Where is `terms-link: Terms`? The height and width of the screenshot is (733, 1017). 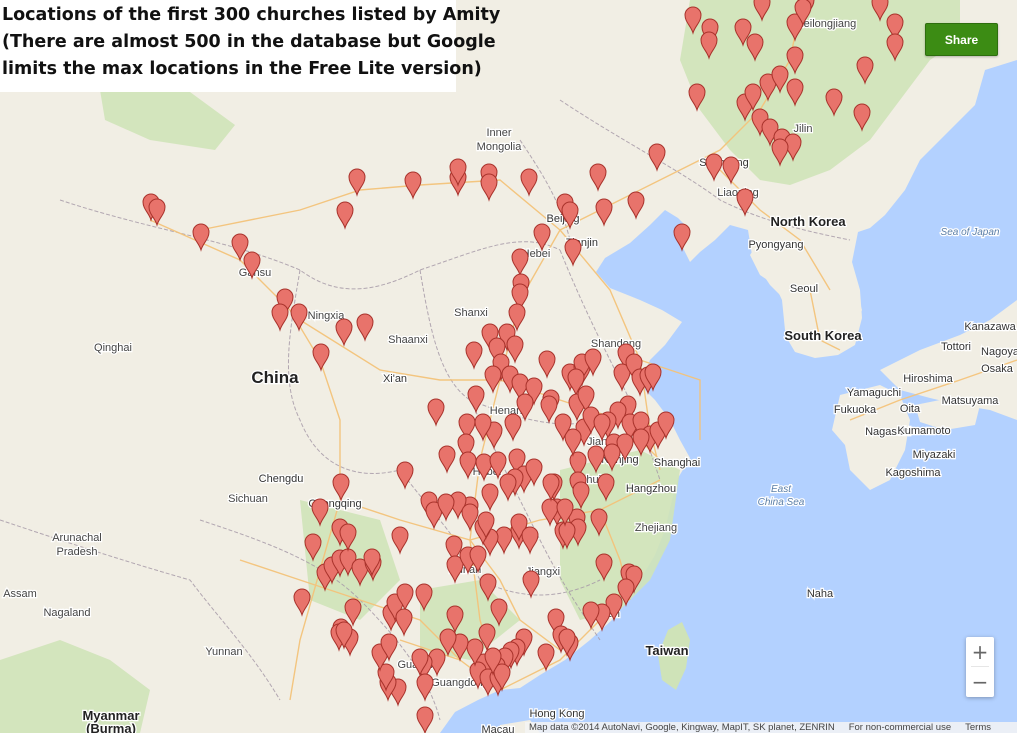
terms-link: Terms is located at coordinates (978, 727).